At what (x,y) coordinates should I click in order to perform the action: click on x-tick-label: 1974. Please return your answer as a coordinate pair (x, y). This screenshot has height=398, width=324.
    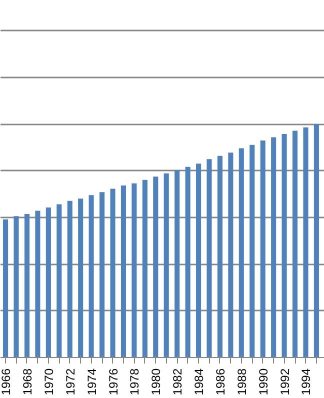
    Looking at the image, I should click on (91, 382).